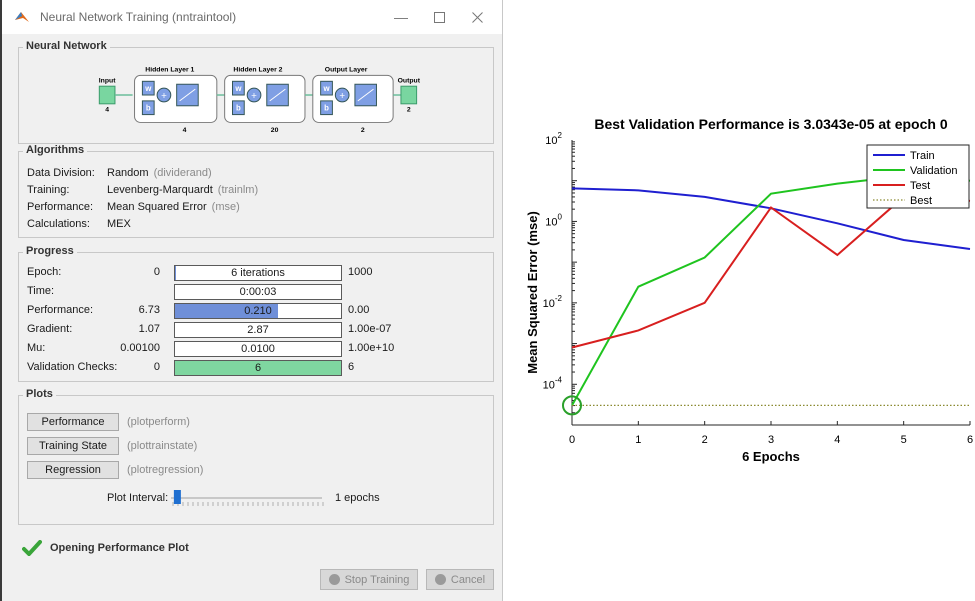 The image size is (975, 601). What do you see at coordinates (66, 46) in the screenshot?
I see `neural-network-heading: Neural Network` at bounding box center [66, 46].